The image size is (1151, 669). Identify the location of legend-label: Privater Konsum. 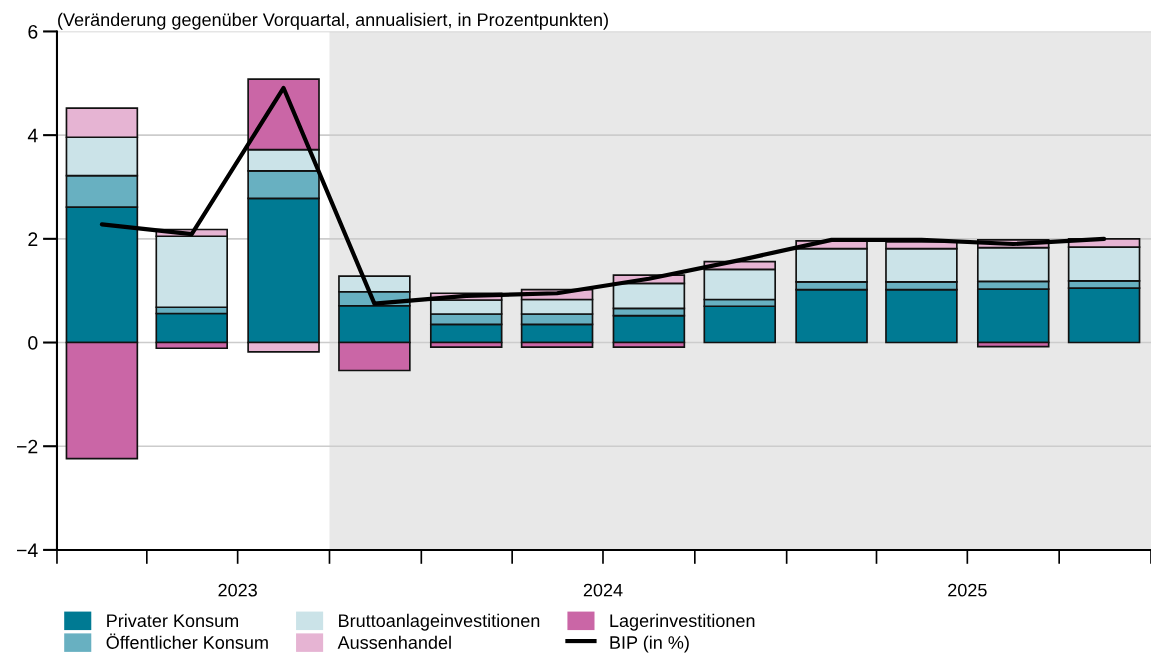
(172, 620).